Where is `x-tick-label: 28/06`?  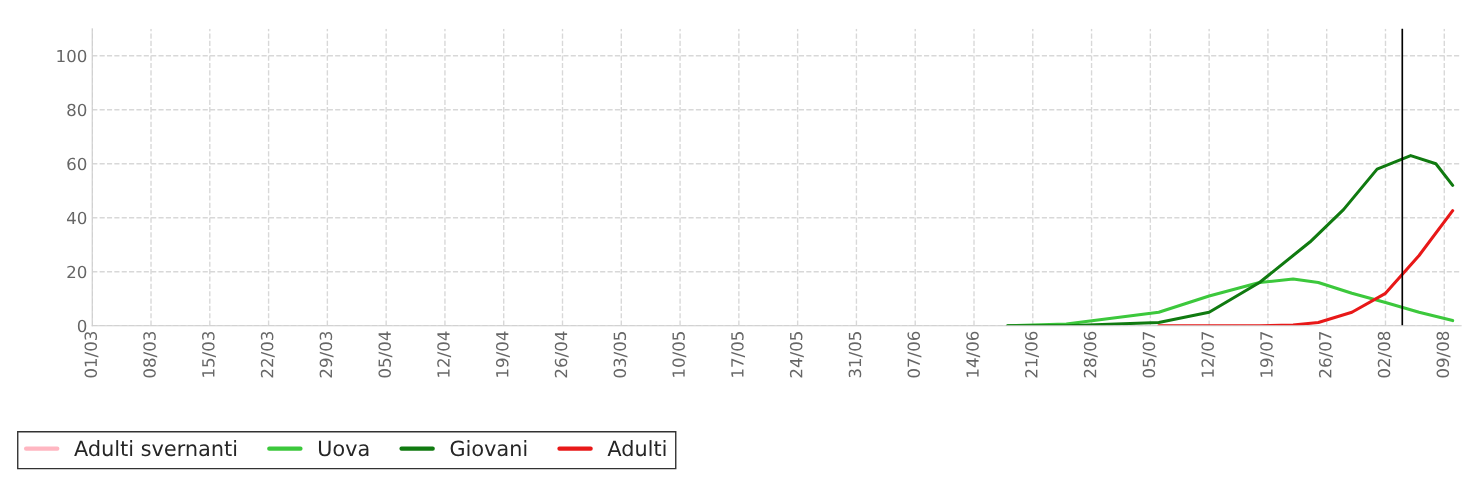 x-tick-label: 28/06 is located at coordinates (1090, 354).